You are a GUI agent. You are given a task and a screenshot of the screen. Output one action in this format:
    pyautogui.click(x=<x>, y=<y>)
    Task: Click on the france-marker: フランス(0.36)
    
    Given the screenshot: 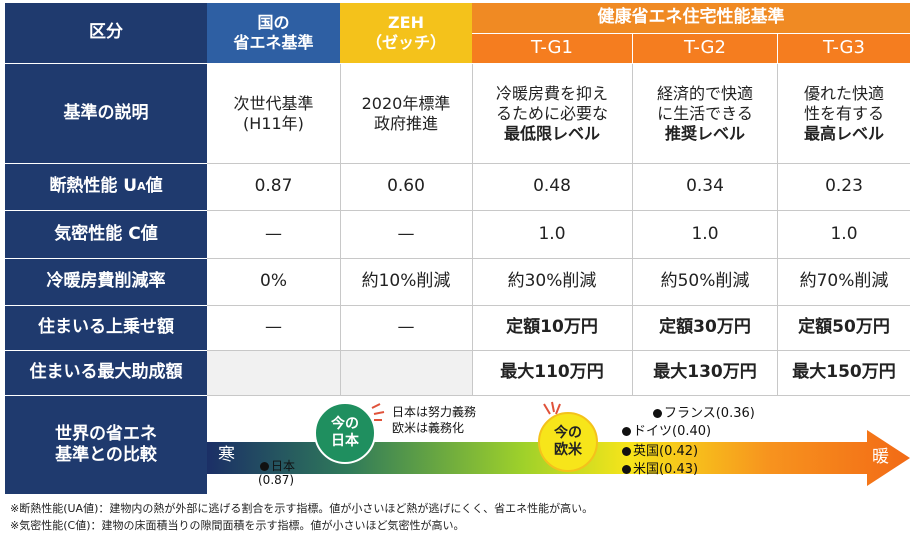 What is the action you would take?
    pyautogui.click(x=704, y=411)
    